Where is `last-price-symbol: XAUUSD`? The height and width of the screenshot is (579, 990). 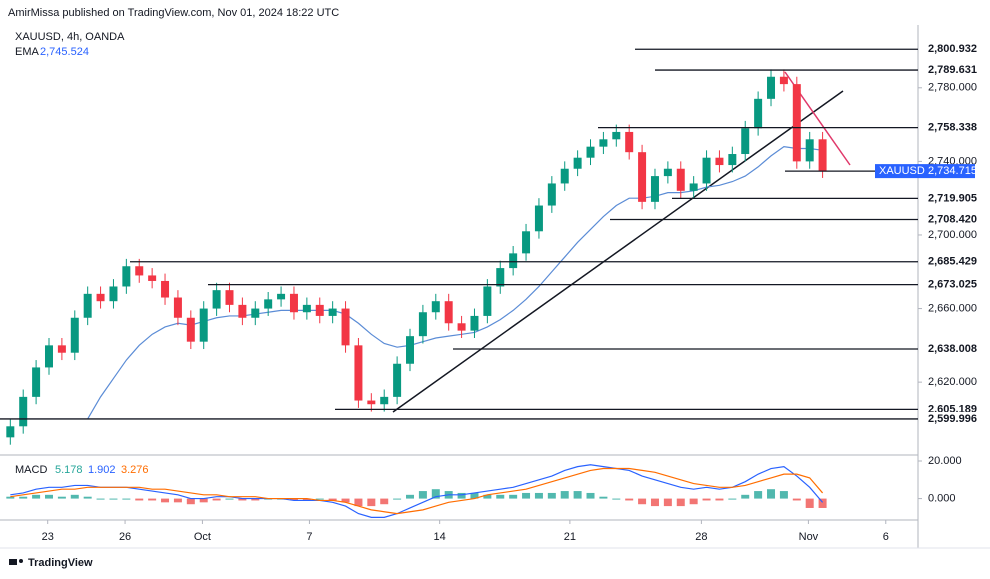 last-price-symbol: XAUUSD is located at coordinates (902, 171).